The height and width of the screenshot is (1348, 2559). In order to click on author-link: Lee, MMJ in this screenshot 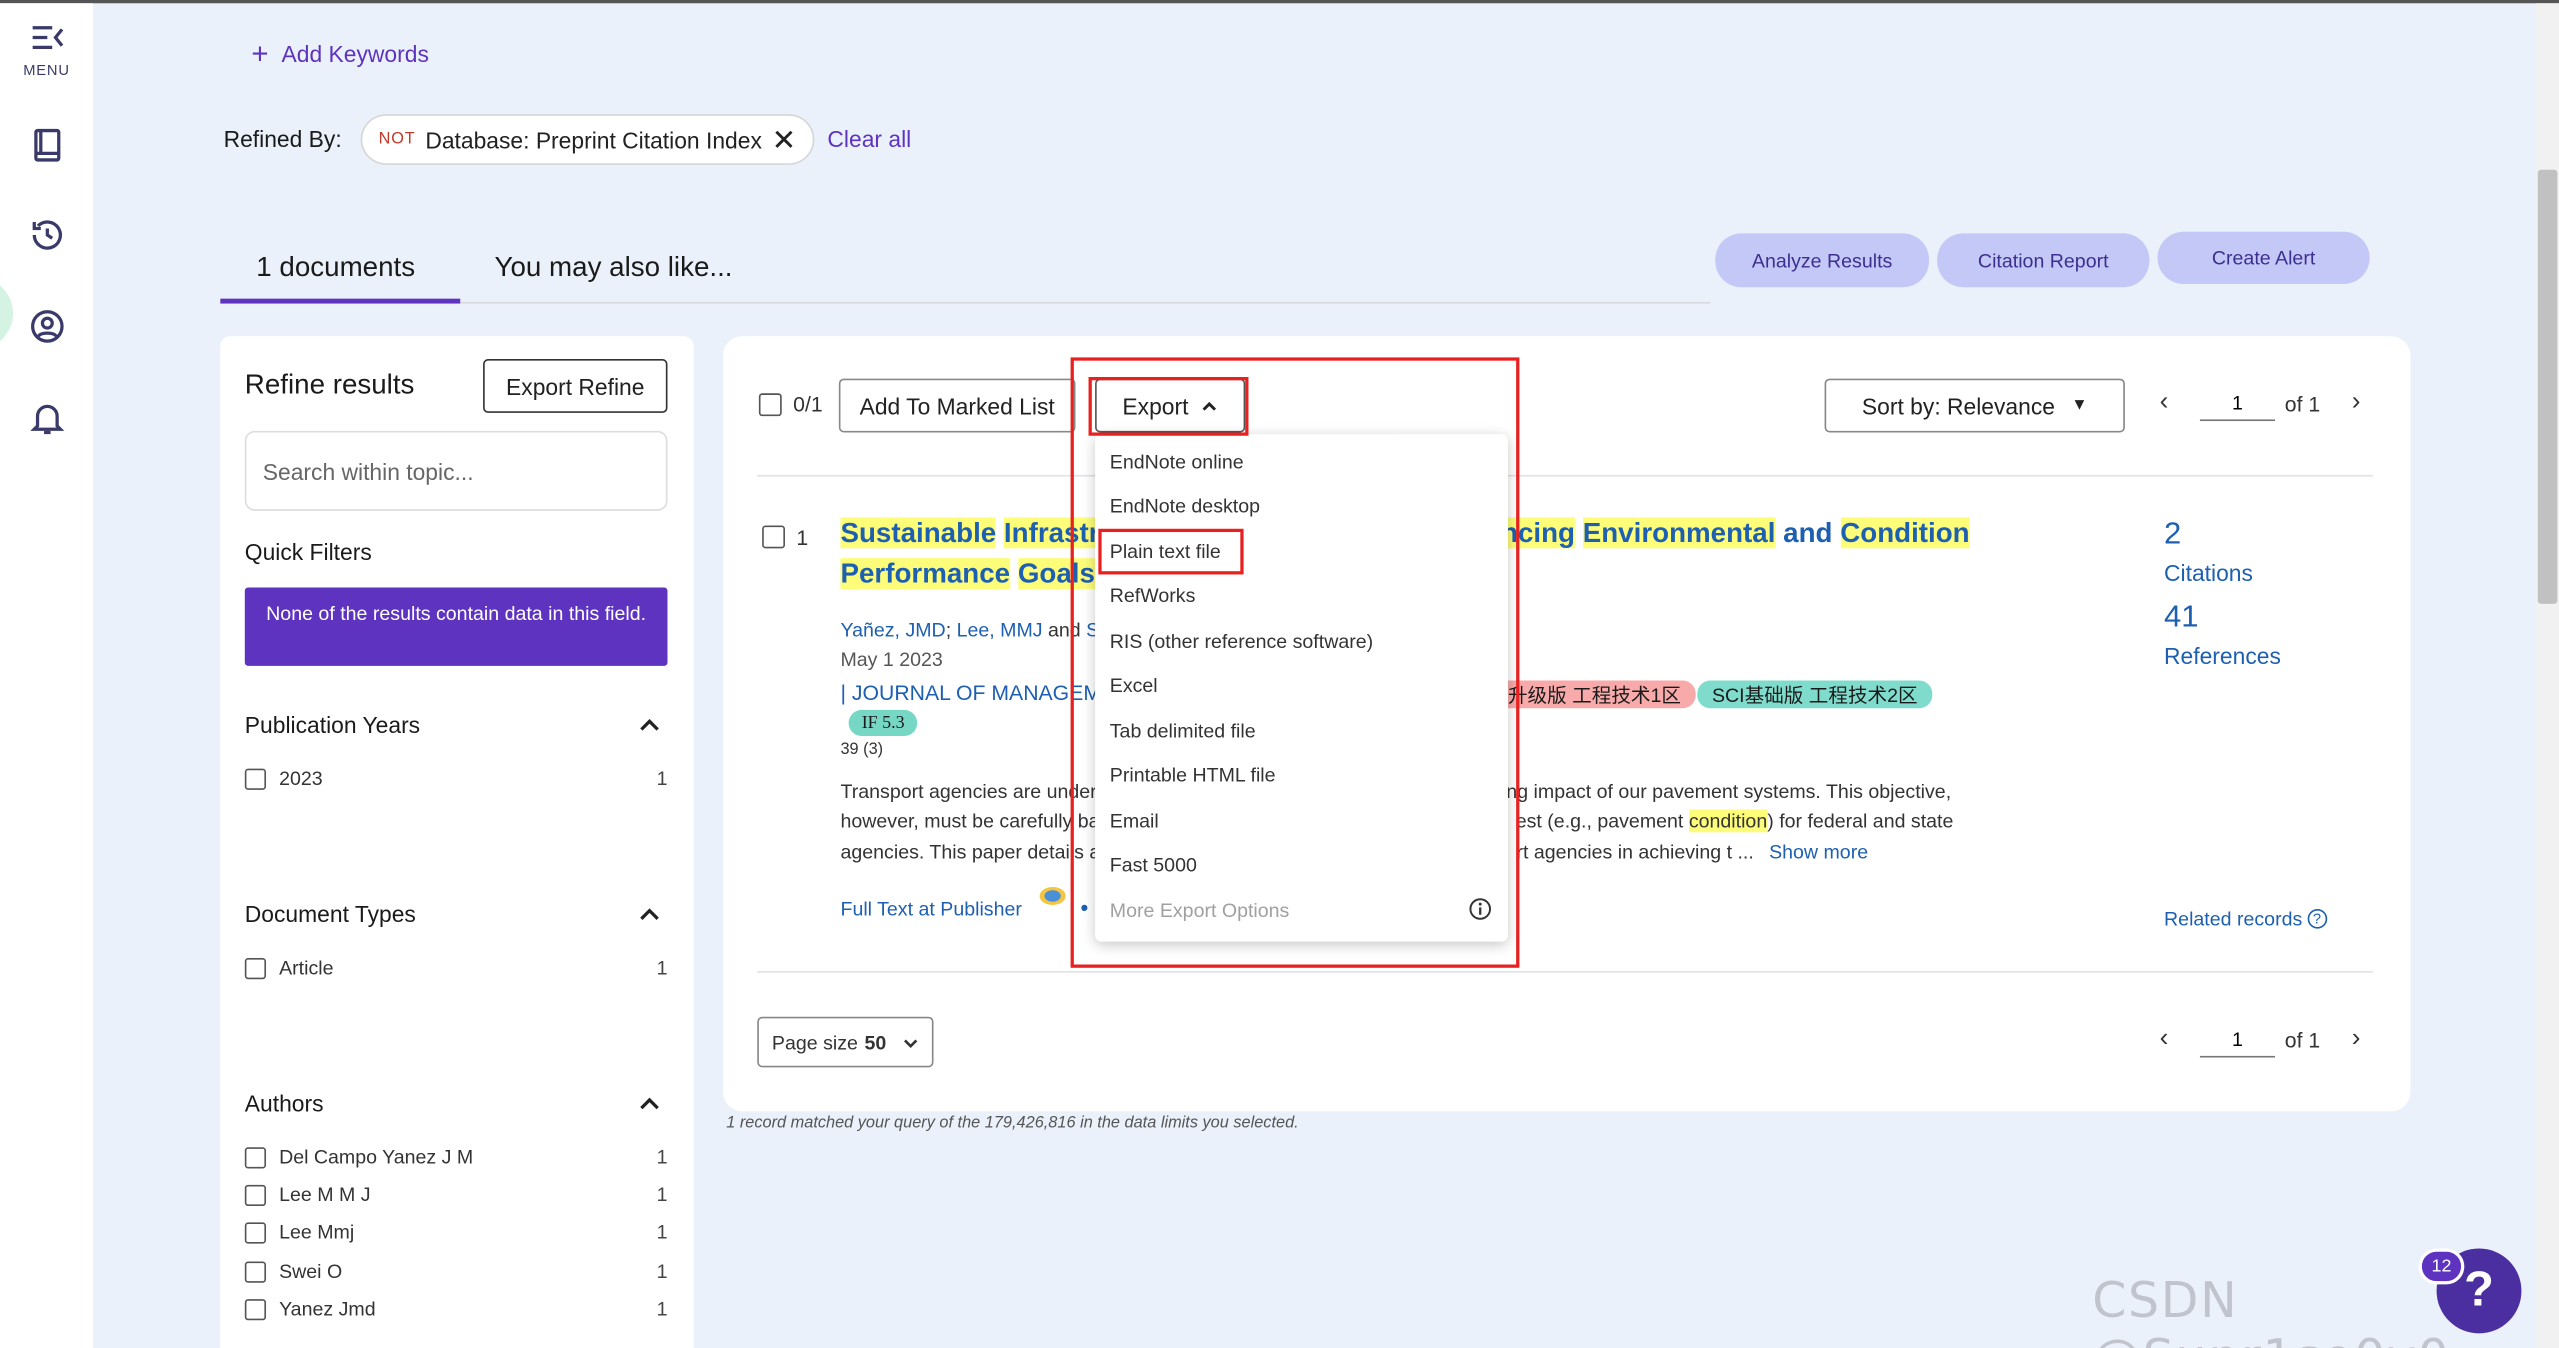, I will do `click(999, 630)`.